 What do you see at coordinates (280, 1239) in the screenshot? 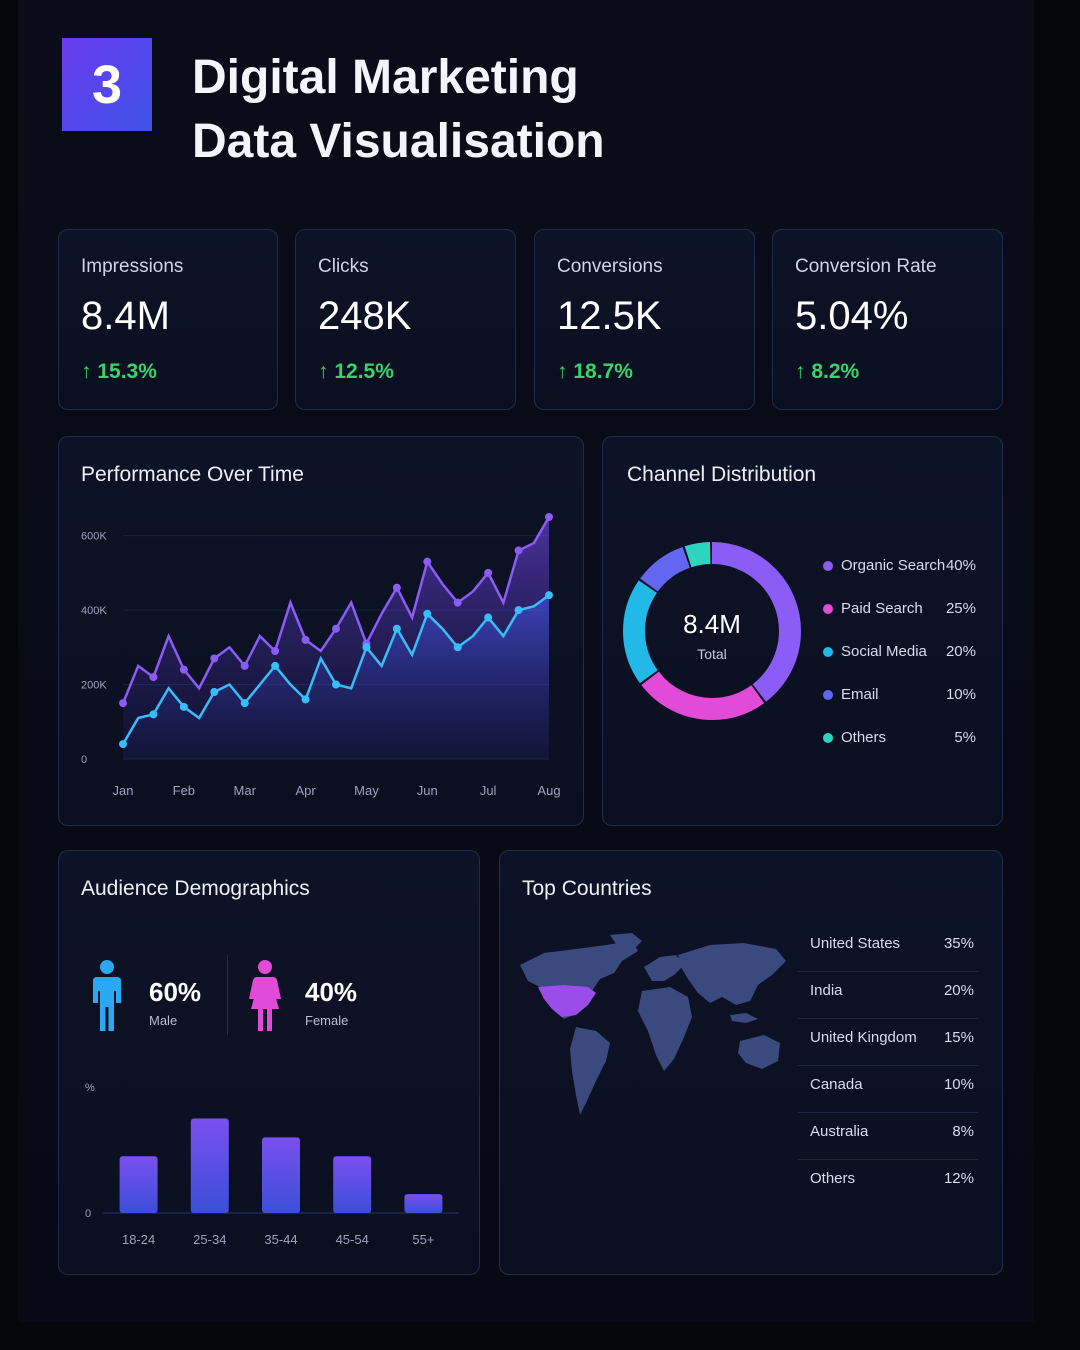
I see `x-tick-label: 35-44` at bounding box center [280, 1239].